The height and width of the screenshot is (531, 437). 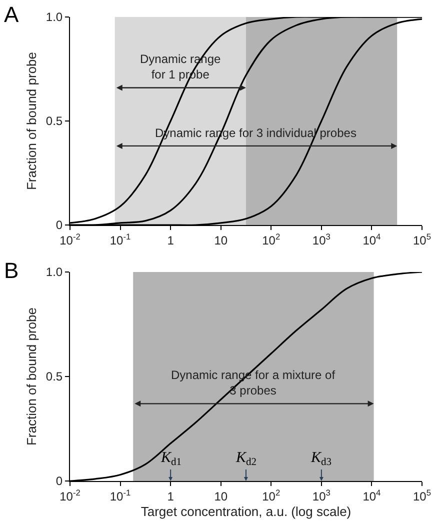 What do you see at coordinates (321, 459) in the screenshot?
I see `annotation: K$_{d3}$` at bounding box center [321, 459].